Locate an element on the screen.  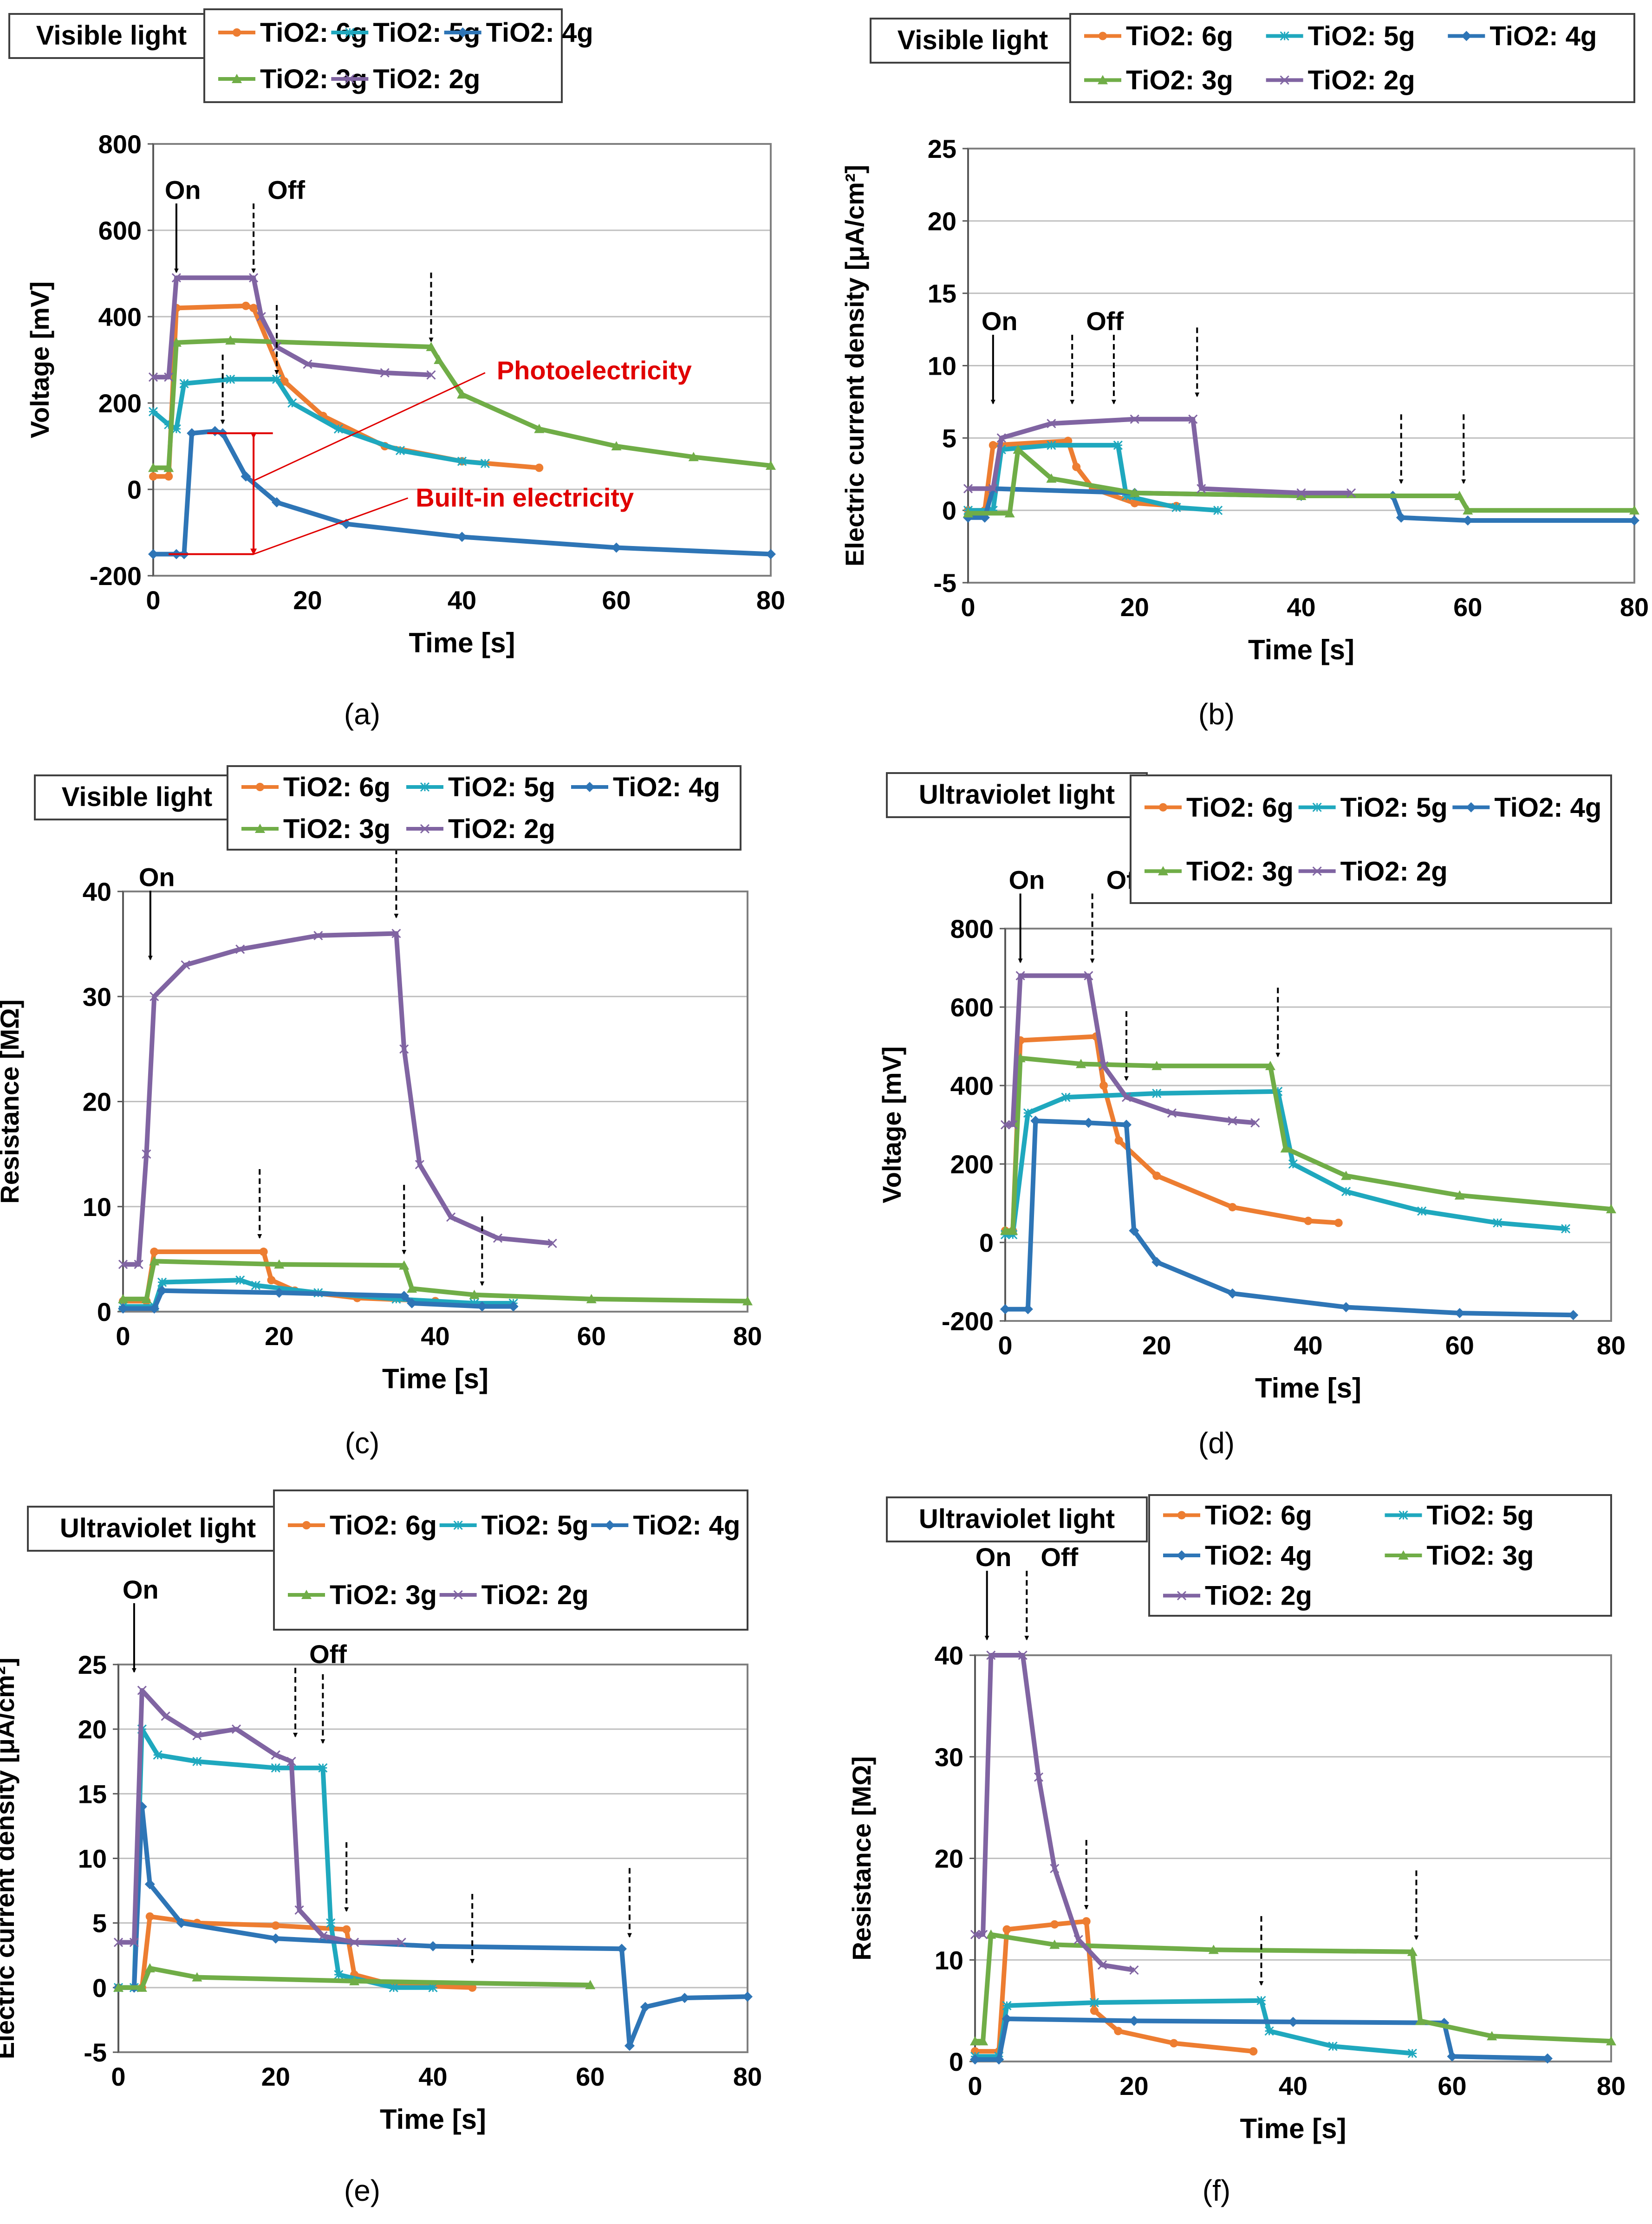
legend-entry: TiO2: 5g is located at coordinates (1373, 808).